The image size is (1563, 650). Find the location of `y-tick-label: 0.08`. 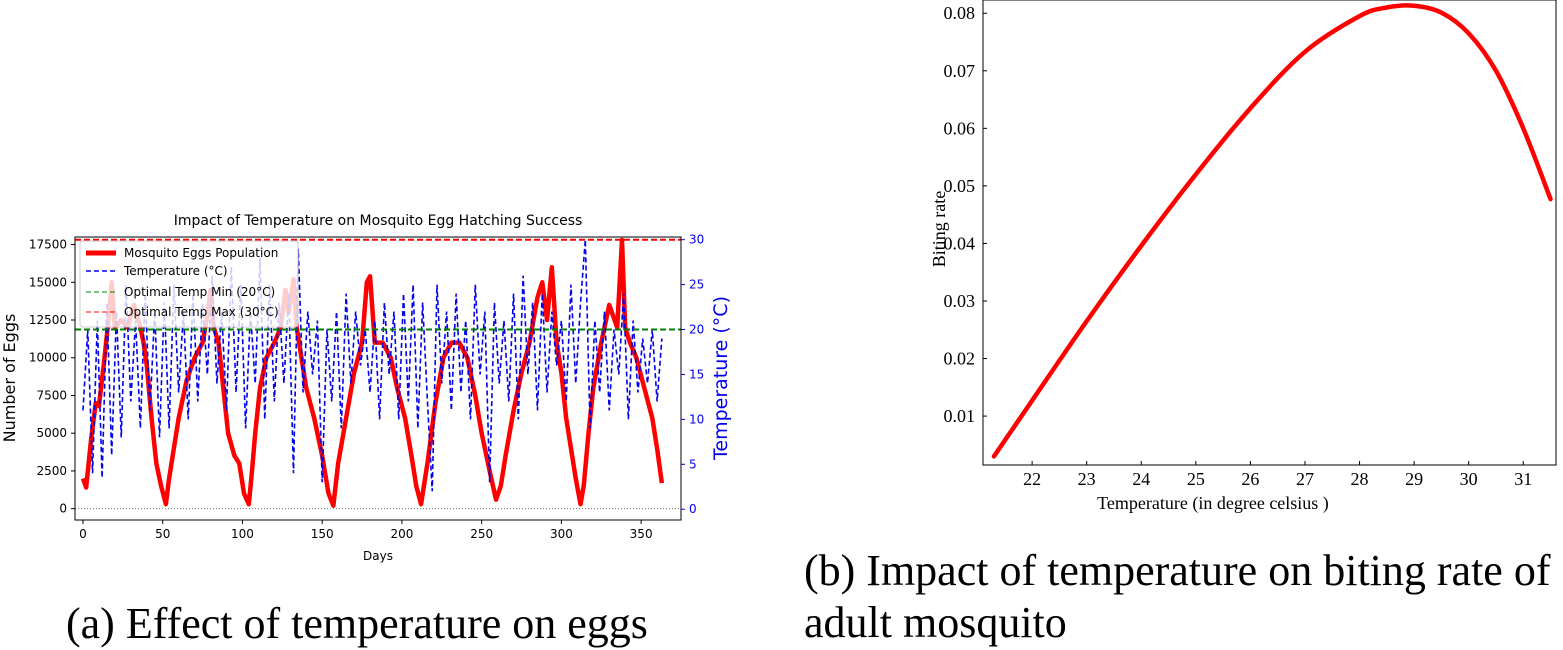

y-tick-label: 0.08 is located at coordinates (960, 13).